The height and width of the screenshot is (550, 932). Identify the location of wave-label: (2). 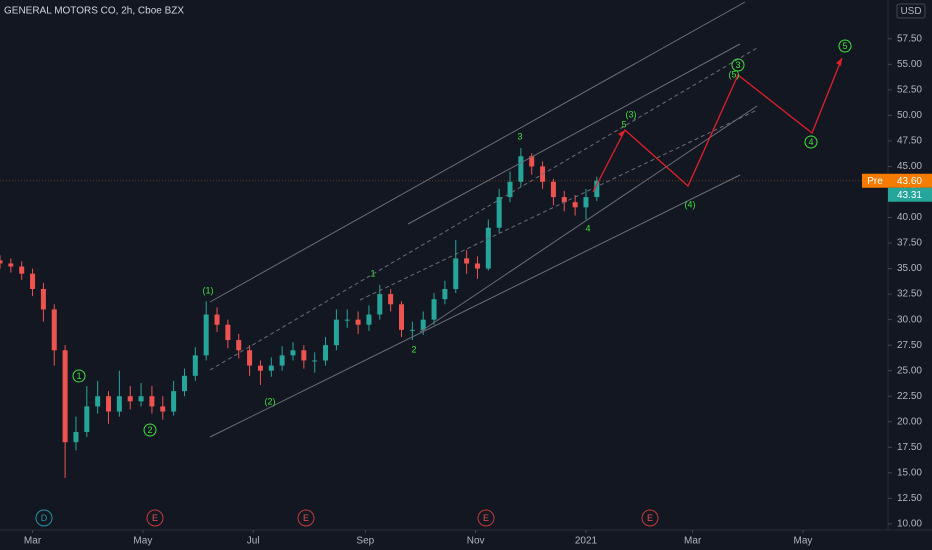
(270, 401).